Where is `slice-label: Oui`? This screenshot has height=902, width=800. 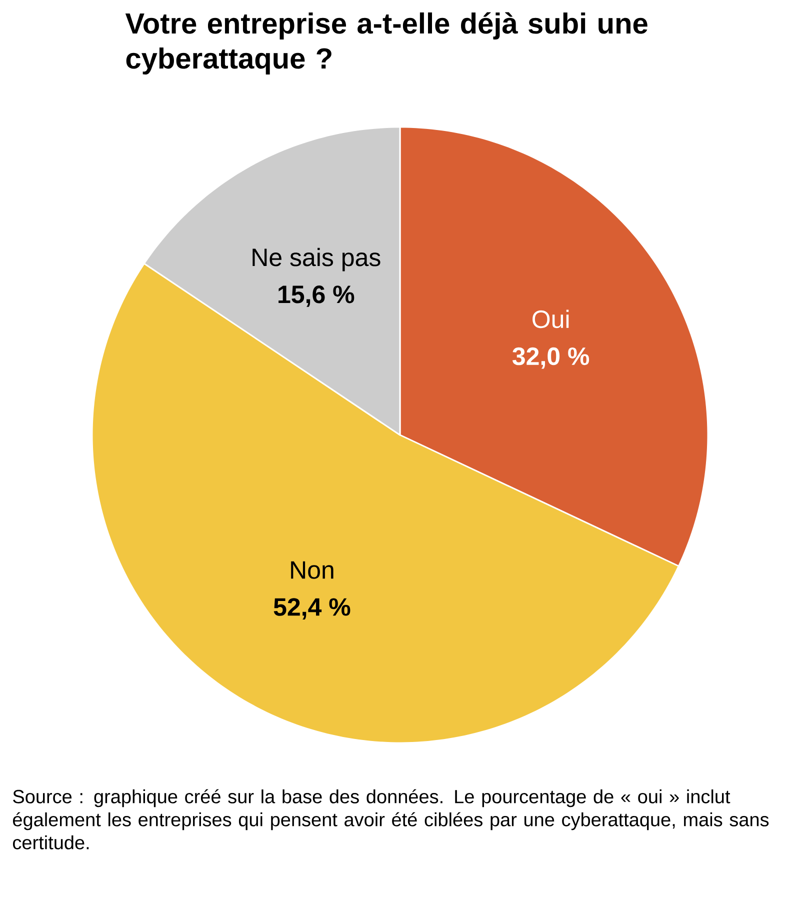
slice-label: Oui is located at coordinates (550, 319).